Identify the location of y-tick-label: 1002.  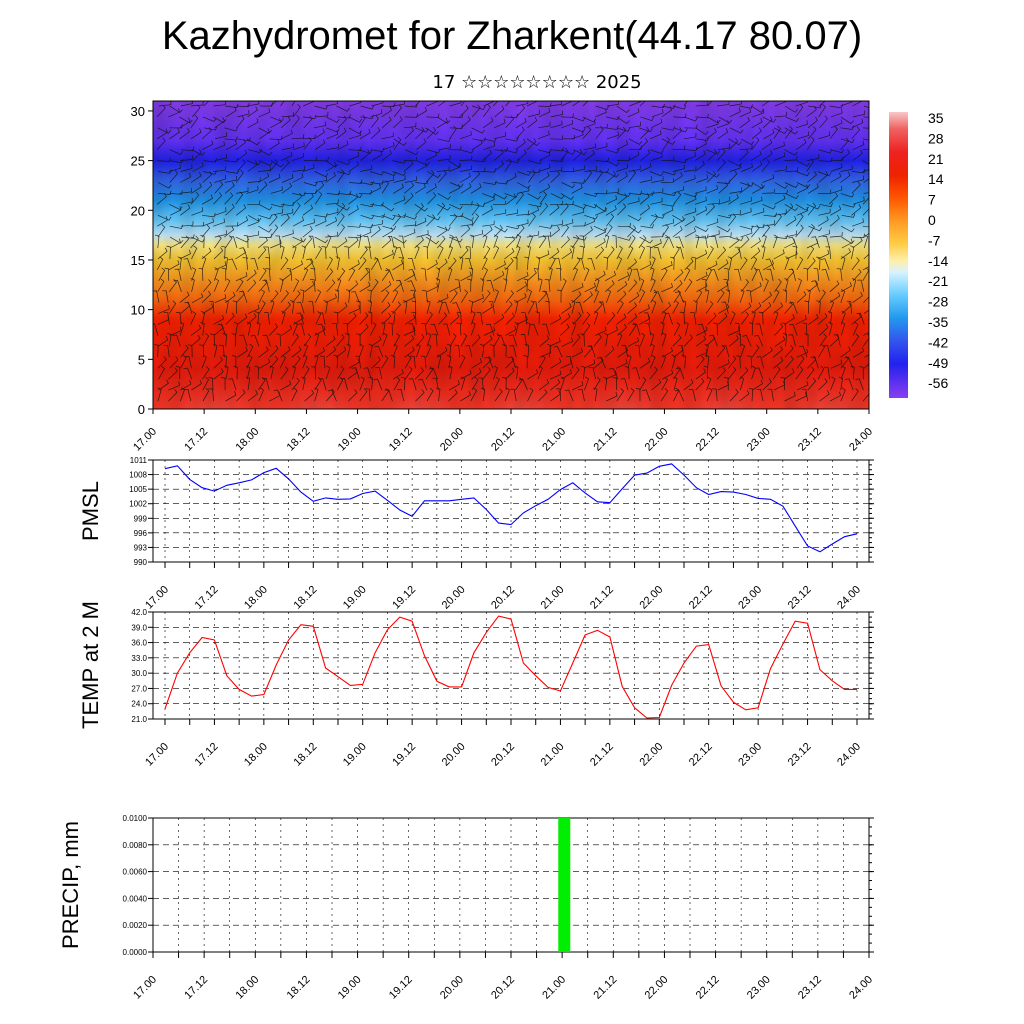
(138, 504).